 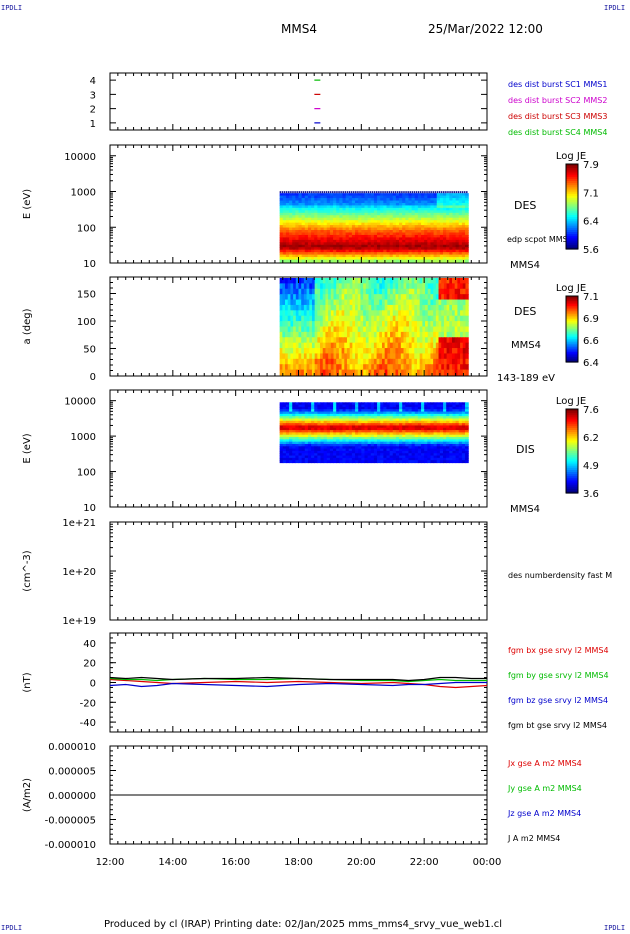 What do you see at coordinates (544, 763) in the screenshot?
I see `legend-entry: Jx gse A m2 MMS4` at bounding box center [544, 763].